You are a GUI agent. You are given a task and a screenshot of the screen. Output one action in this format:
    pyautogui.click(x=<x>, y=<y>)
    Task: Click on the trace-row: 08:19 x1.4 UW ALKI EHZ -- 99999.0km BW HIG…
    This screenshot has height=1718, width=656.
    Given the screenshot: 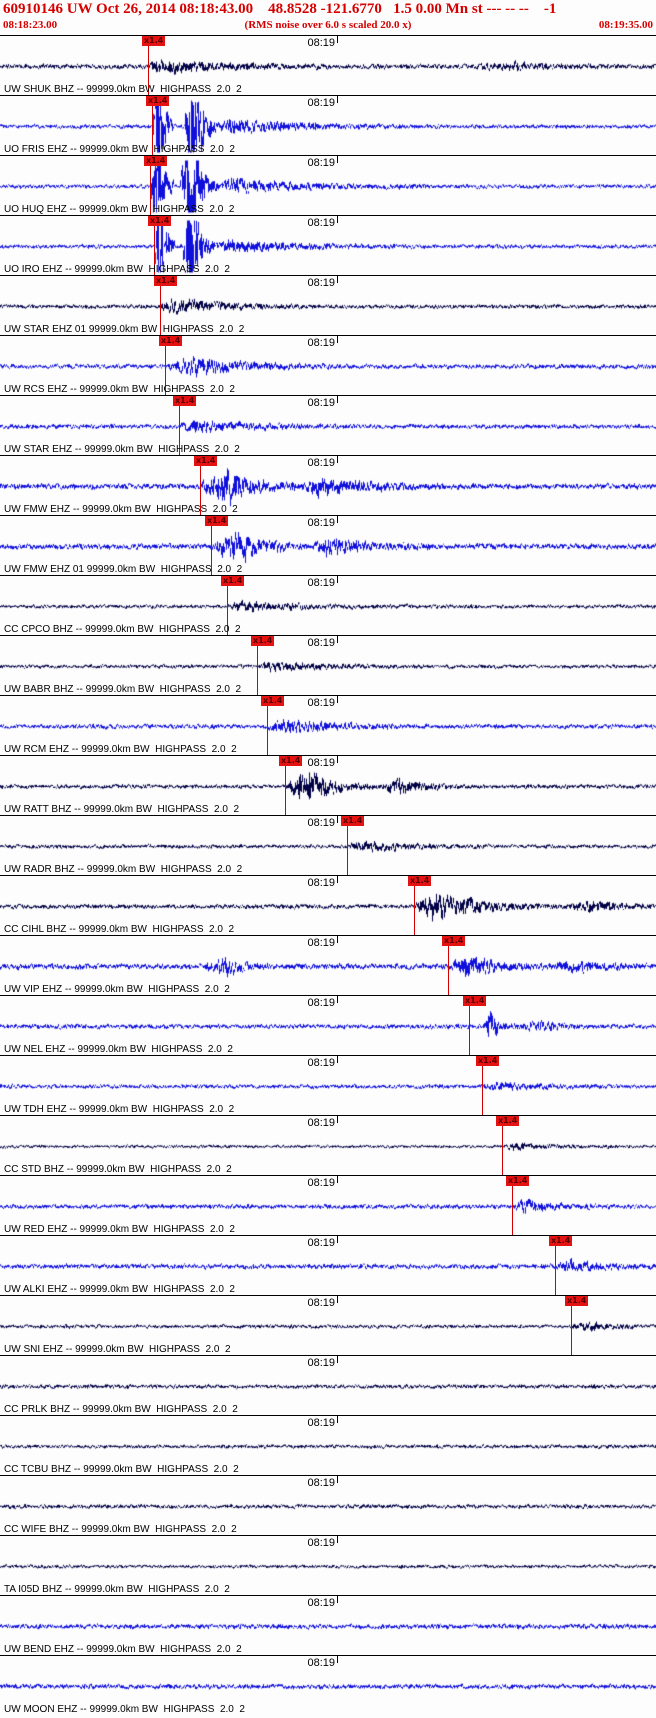 What is the action you would take?
    pyautogui.click(x=328, y=1265)
    